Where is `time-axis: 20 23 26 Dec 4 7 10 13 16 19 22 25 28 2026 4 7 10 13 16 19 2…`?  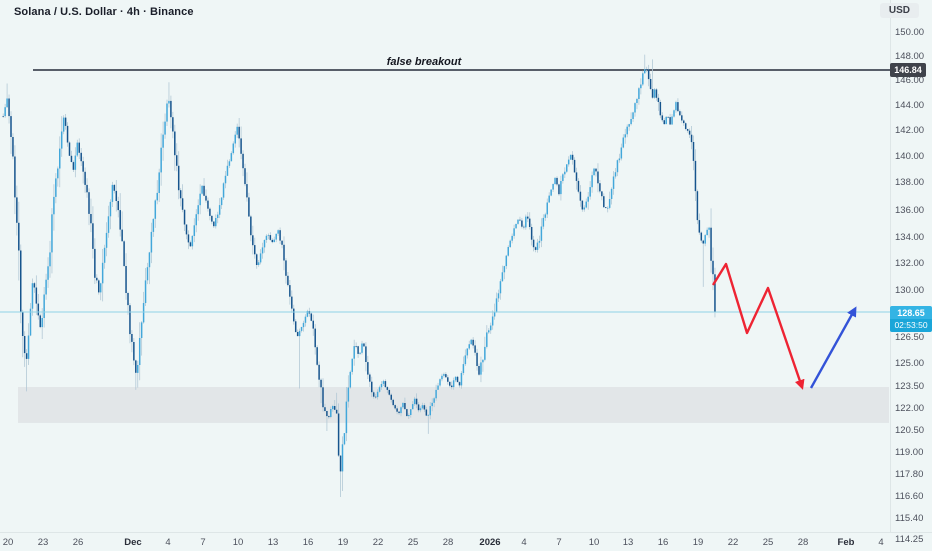 time-axis: 20 23 26 Dec 4 7 10 13 16 19 22 25 28 2026 4 7 10 13 16 19 2… is located at coordinates (466, 541).